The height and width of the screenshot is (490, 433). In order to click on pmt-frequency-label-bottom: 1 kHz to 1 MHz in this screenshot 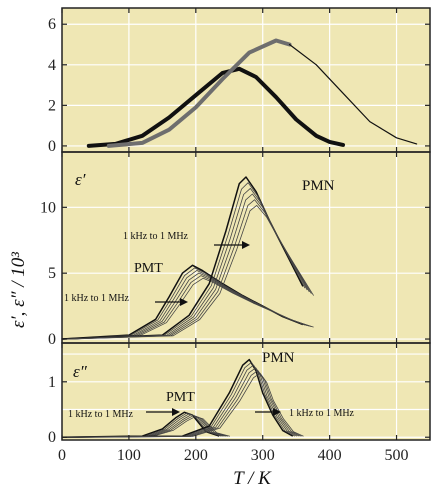, I will do `click(101, 414)`.